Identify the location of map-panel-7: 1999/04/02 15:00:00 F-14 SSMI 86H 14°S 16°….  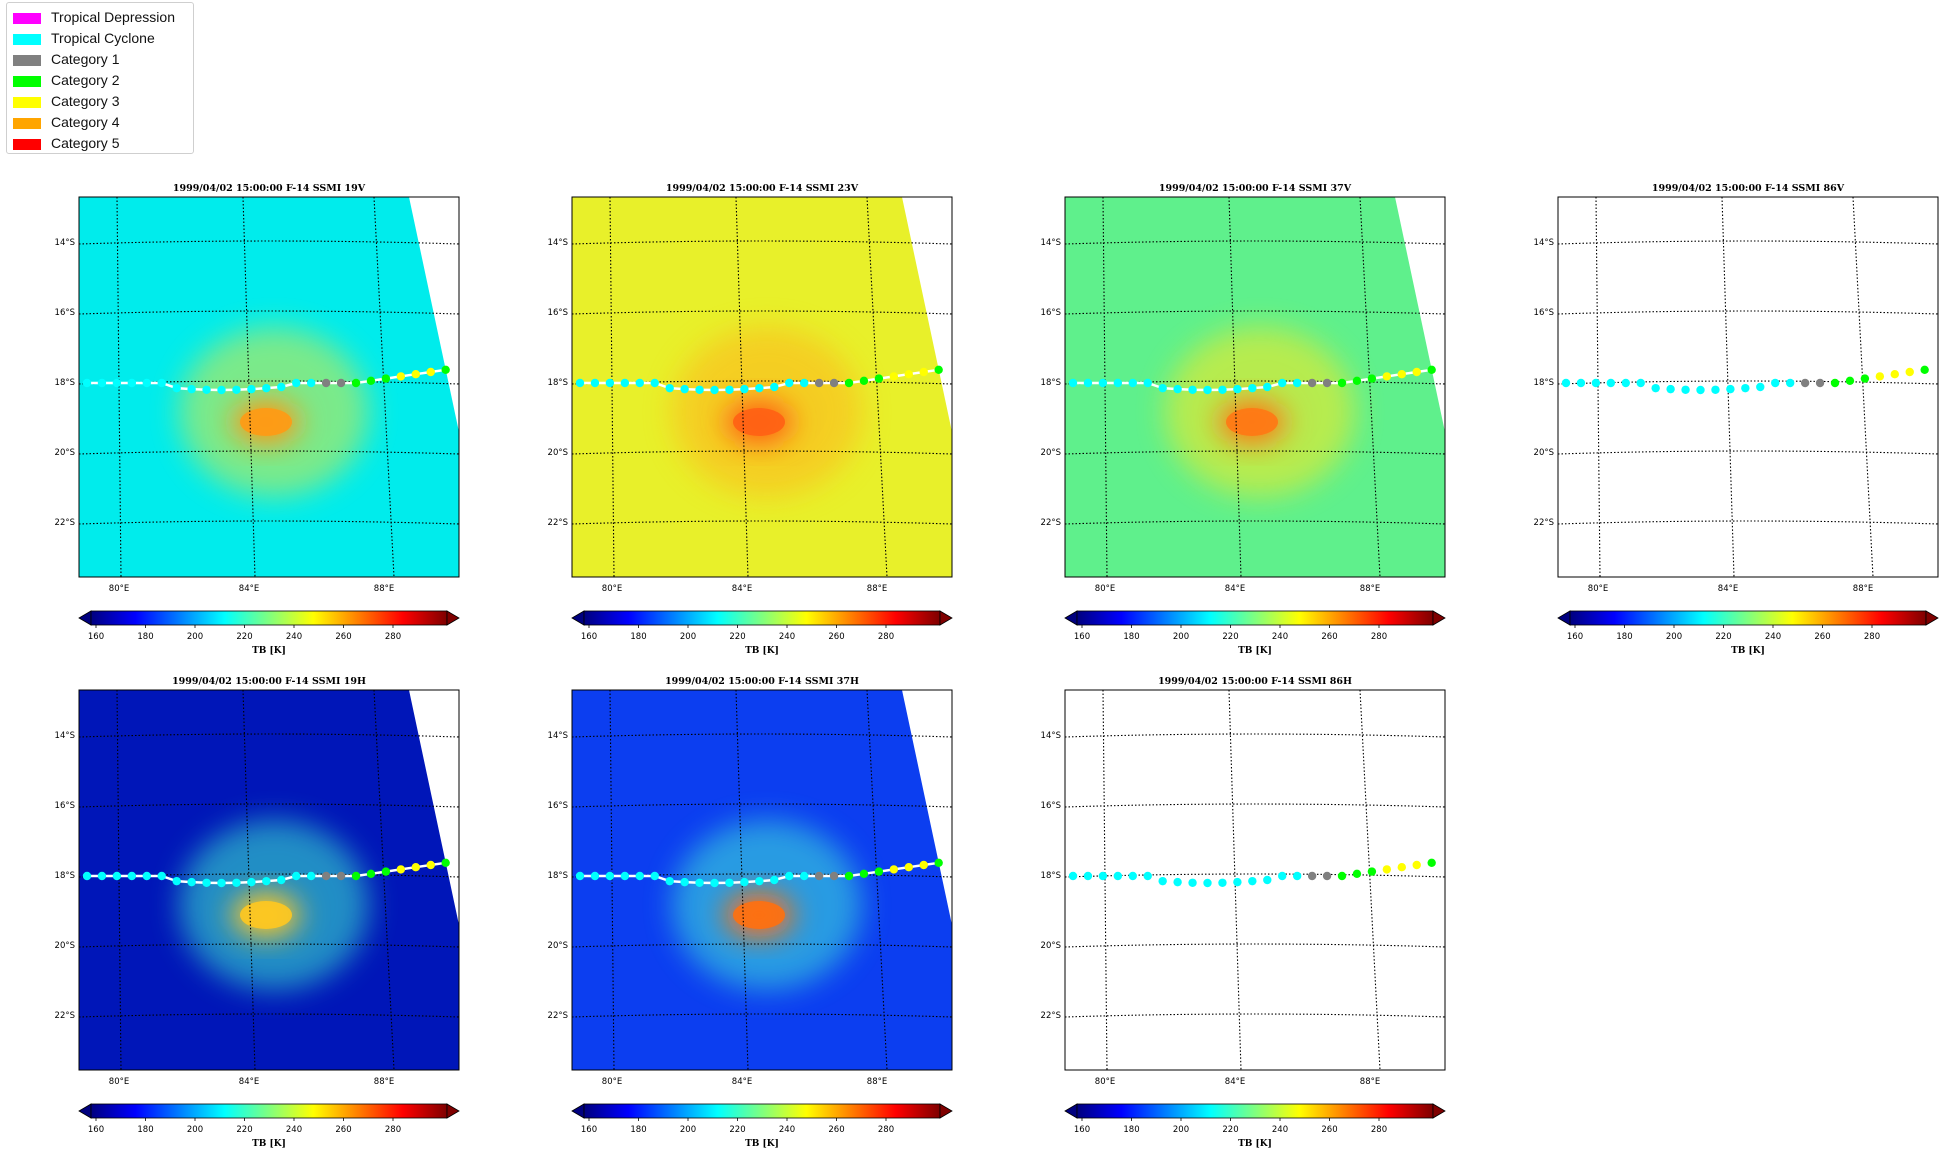
(1243, 912).